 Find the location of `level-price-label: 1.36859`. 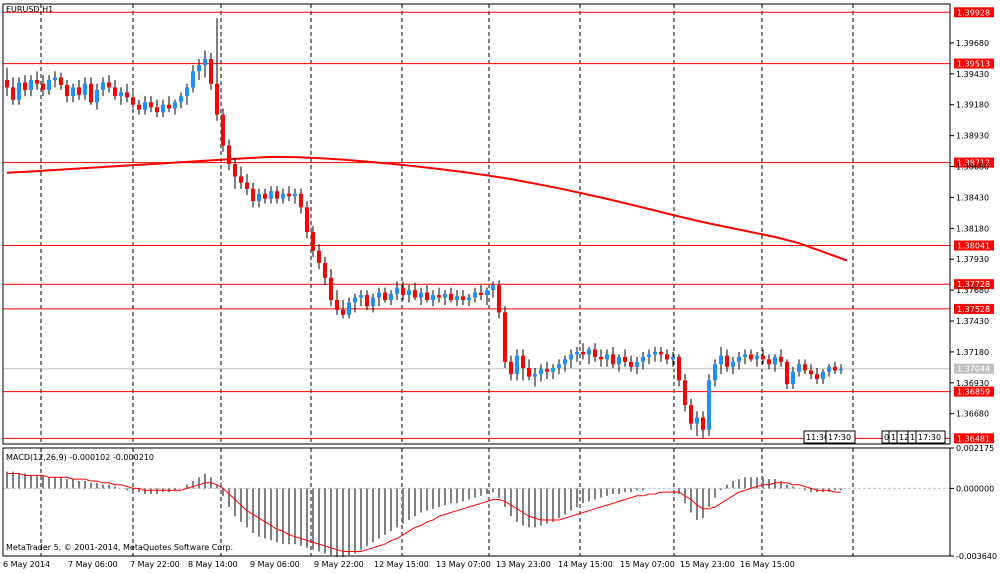

level-price-label: 1.36859 is located at coordinates (973, 392).